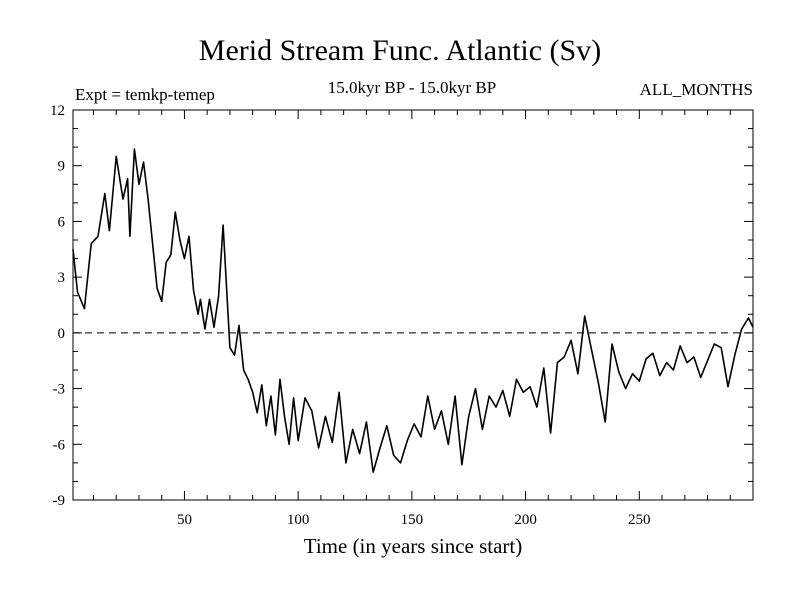 This screenshot has width=800, height=600. What do you see at coordinates (62, 278) in the screenshot?
I see `y-tick-label: 3` at bounding box center [62, 278].